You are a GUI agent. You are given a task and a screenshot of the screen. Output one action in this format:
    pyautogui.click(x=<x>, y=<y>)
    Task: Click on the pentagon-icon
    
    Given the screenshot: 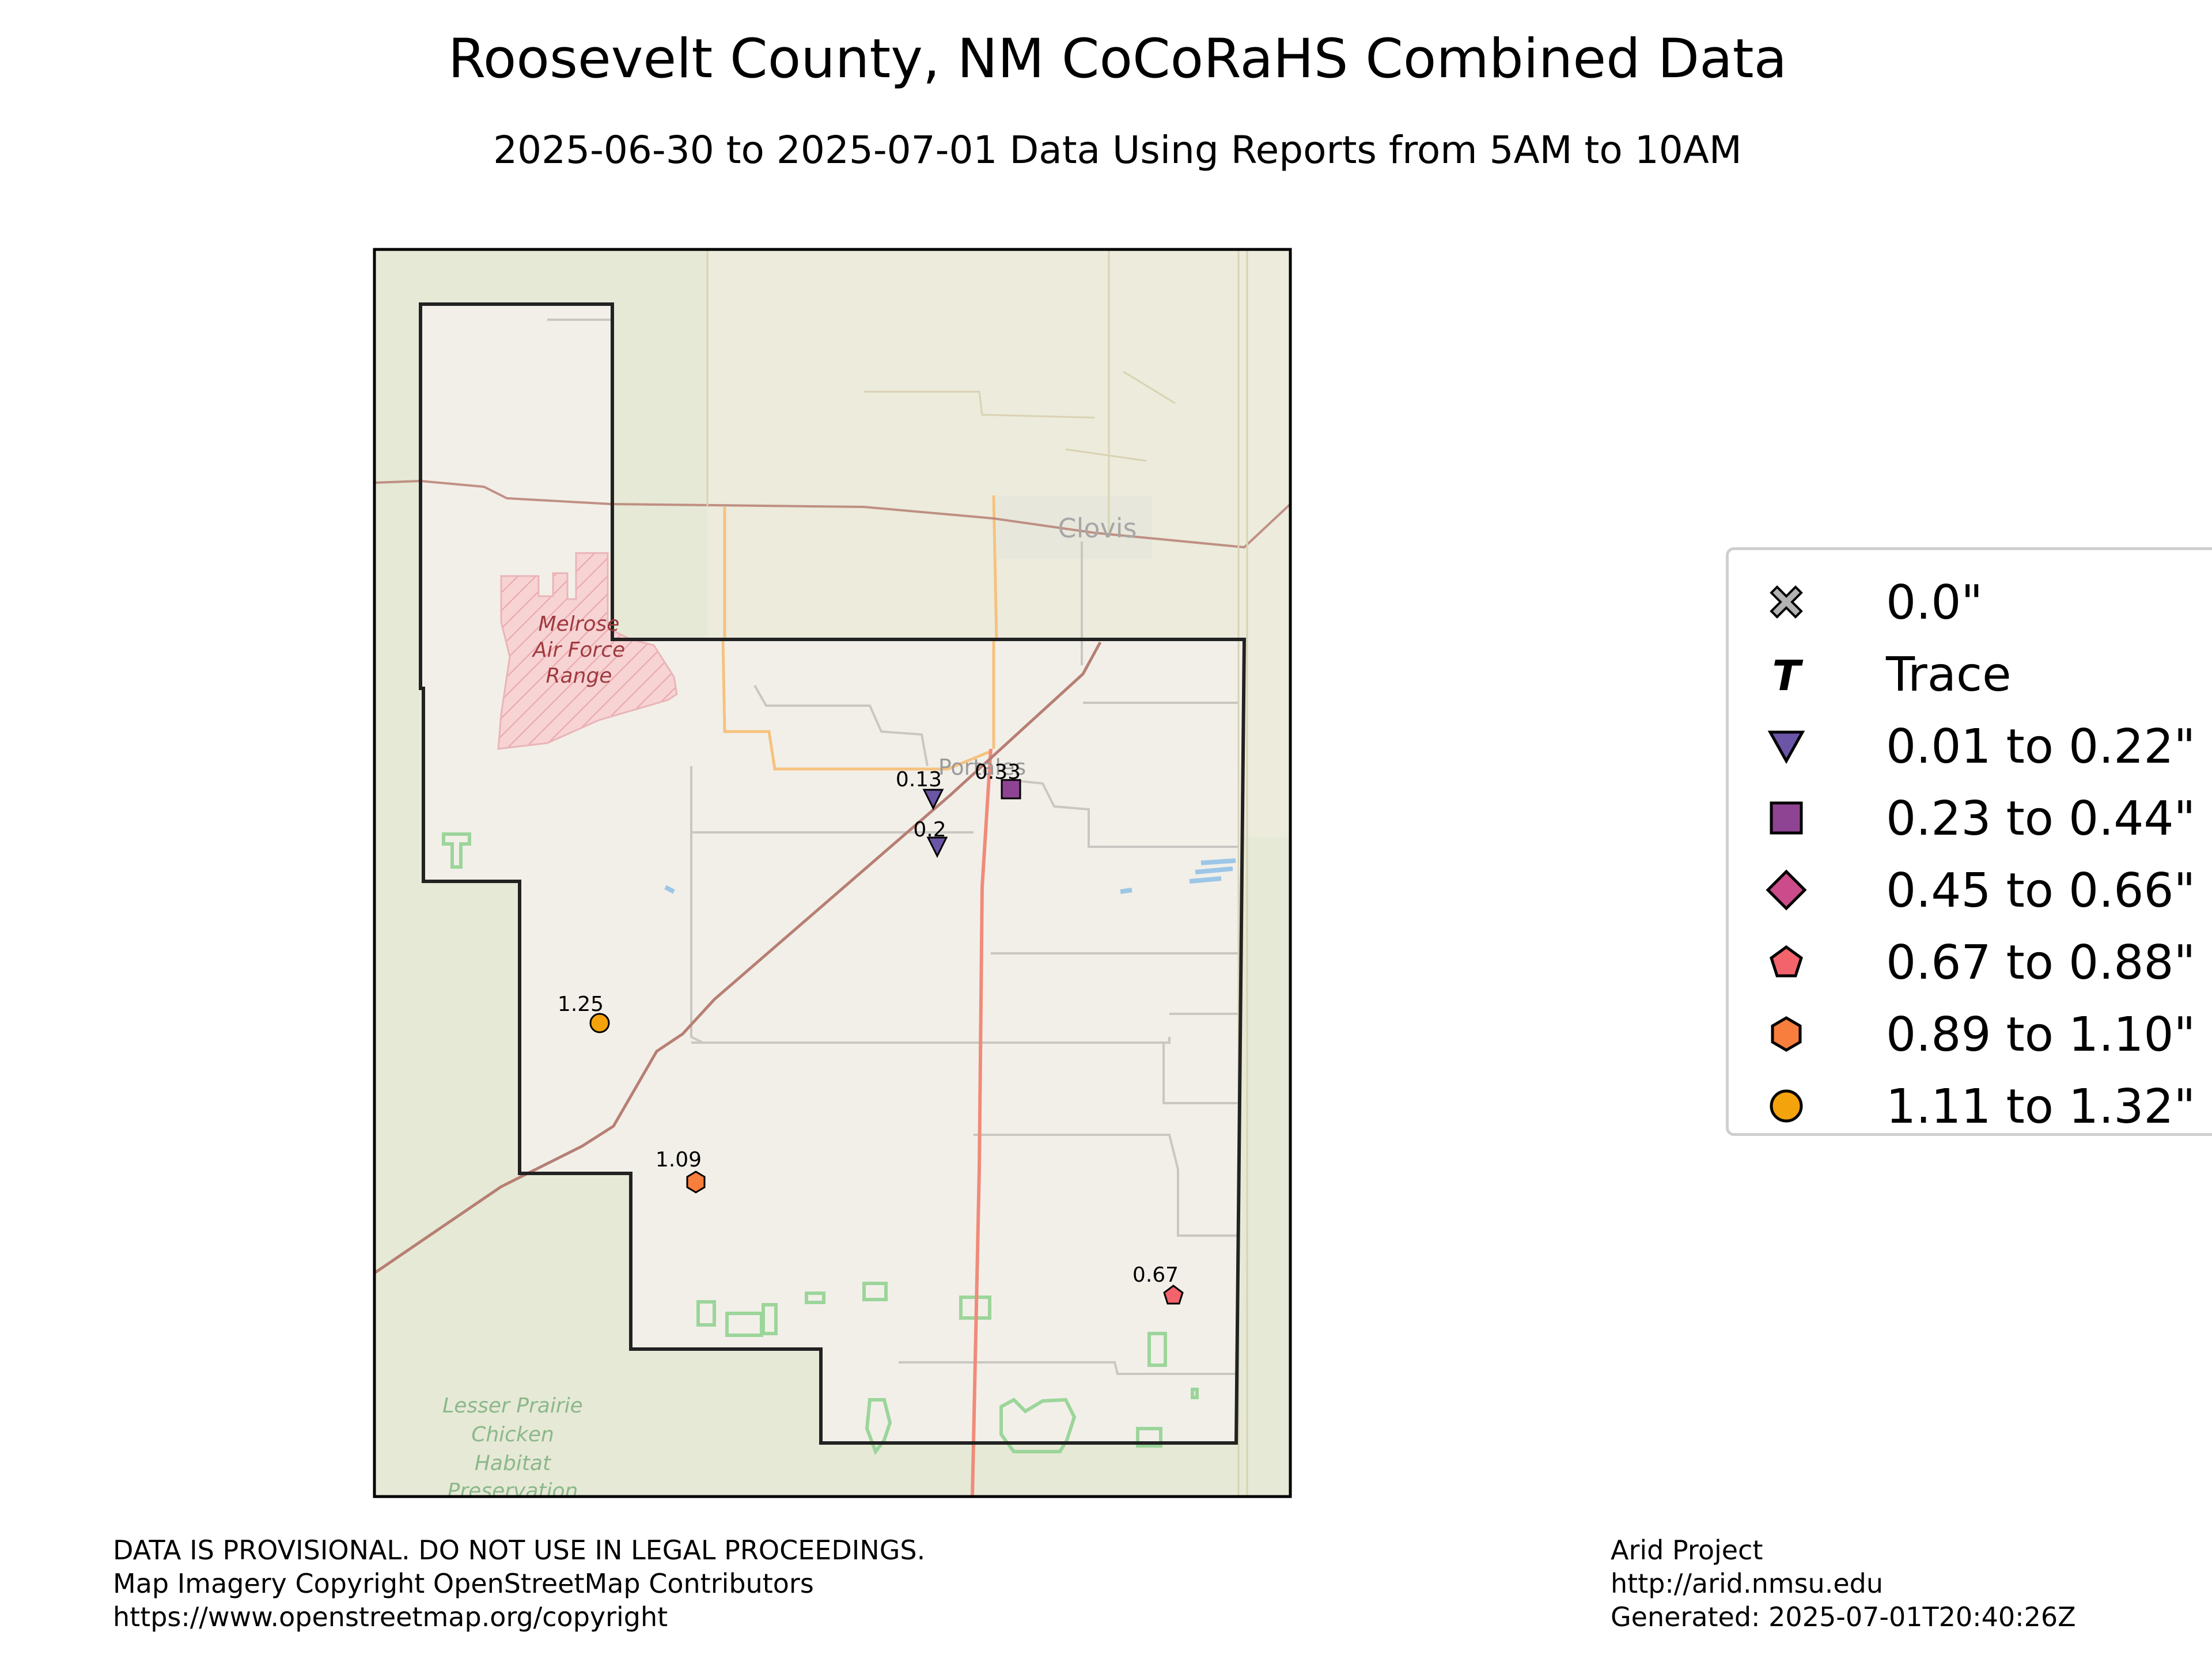 What is the action you would take?
    pyautogui.click(x=1786, y=961)
    